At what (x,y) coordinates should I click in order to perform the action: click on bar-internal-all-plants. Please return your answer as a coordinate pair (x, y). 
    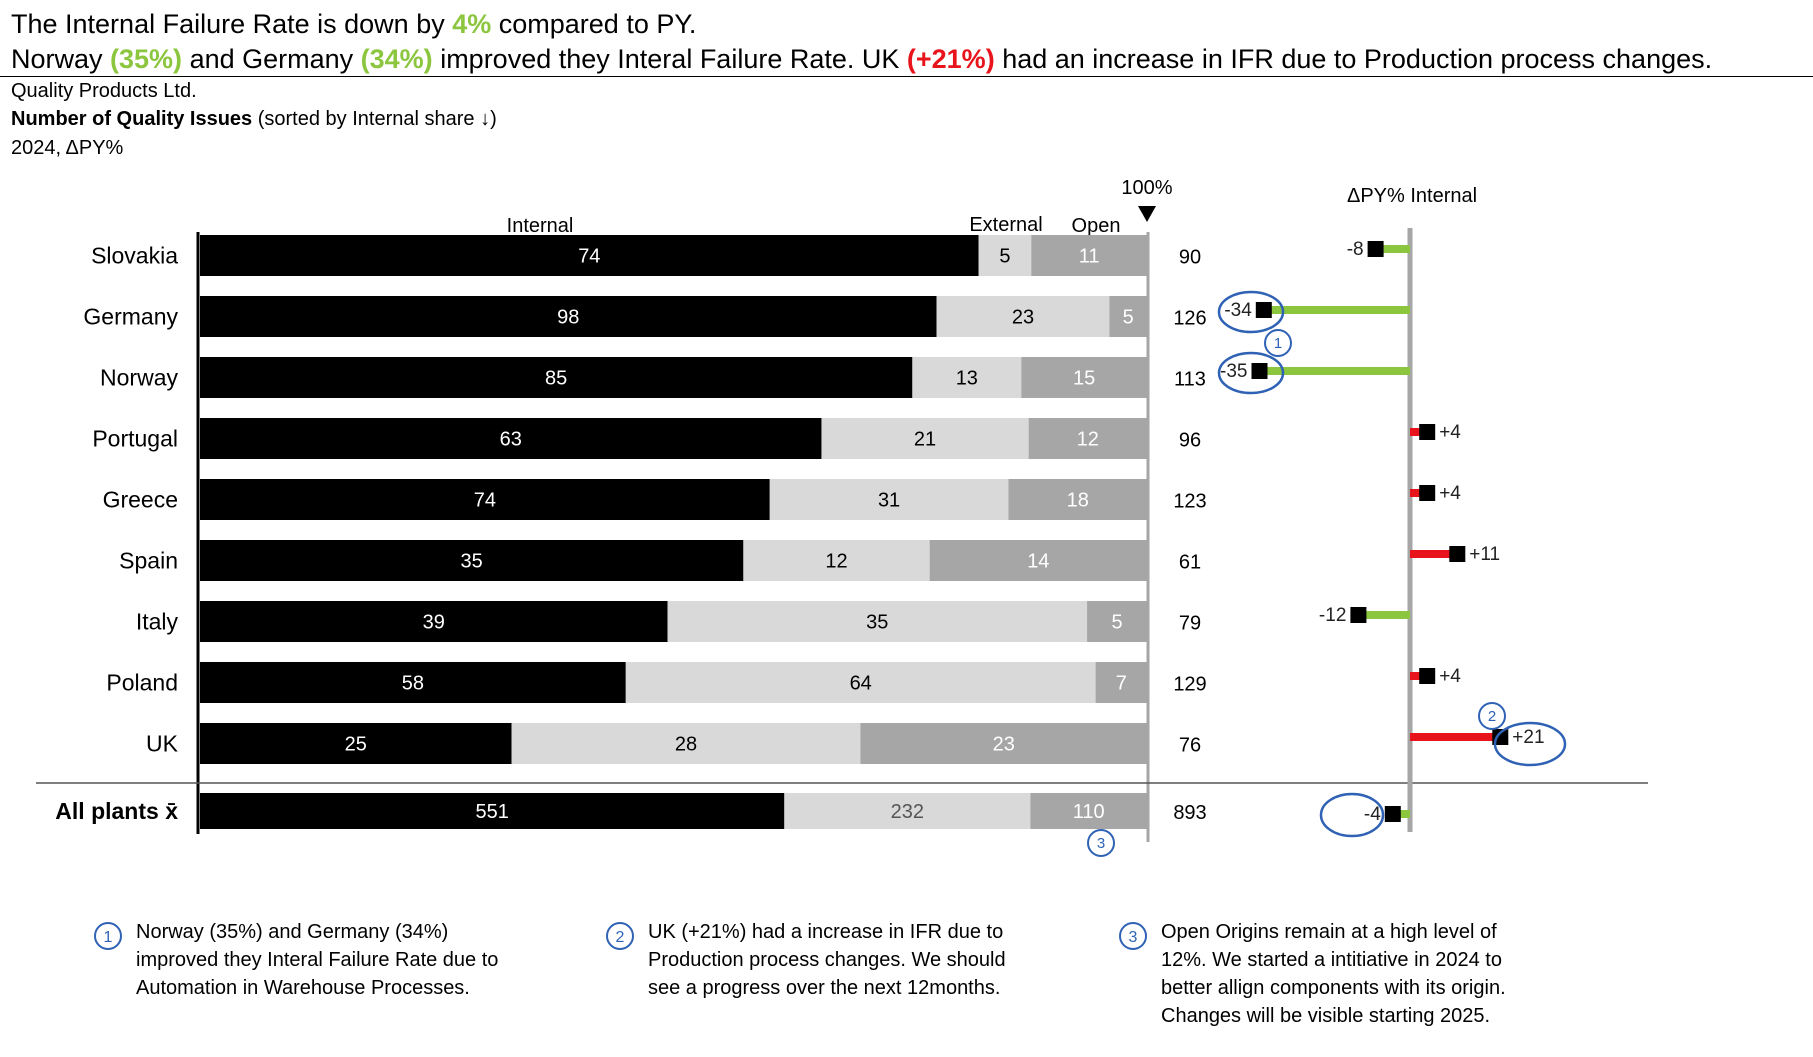
    Looking at the image, I should click on (492, 811).